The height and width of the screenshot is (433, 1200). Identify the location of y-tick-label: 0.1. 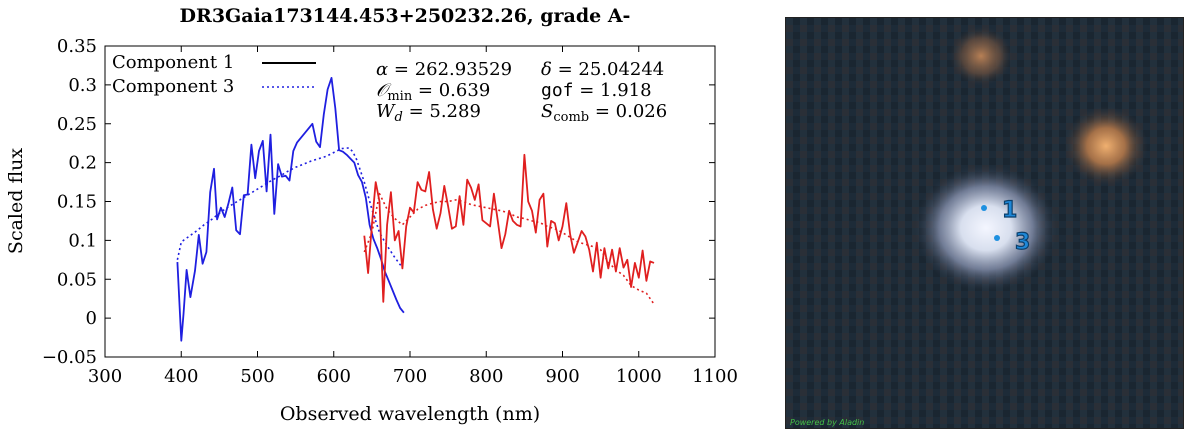
(82, 240).